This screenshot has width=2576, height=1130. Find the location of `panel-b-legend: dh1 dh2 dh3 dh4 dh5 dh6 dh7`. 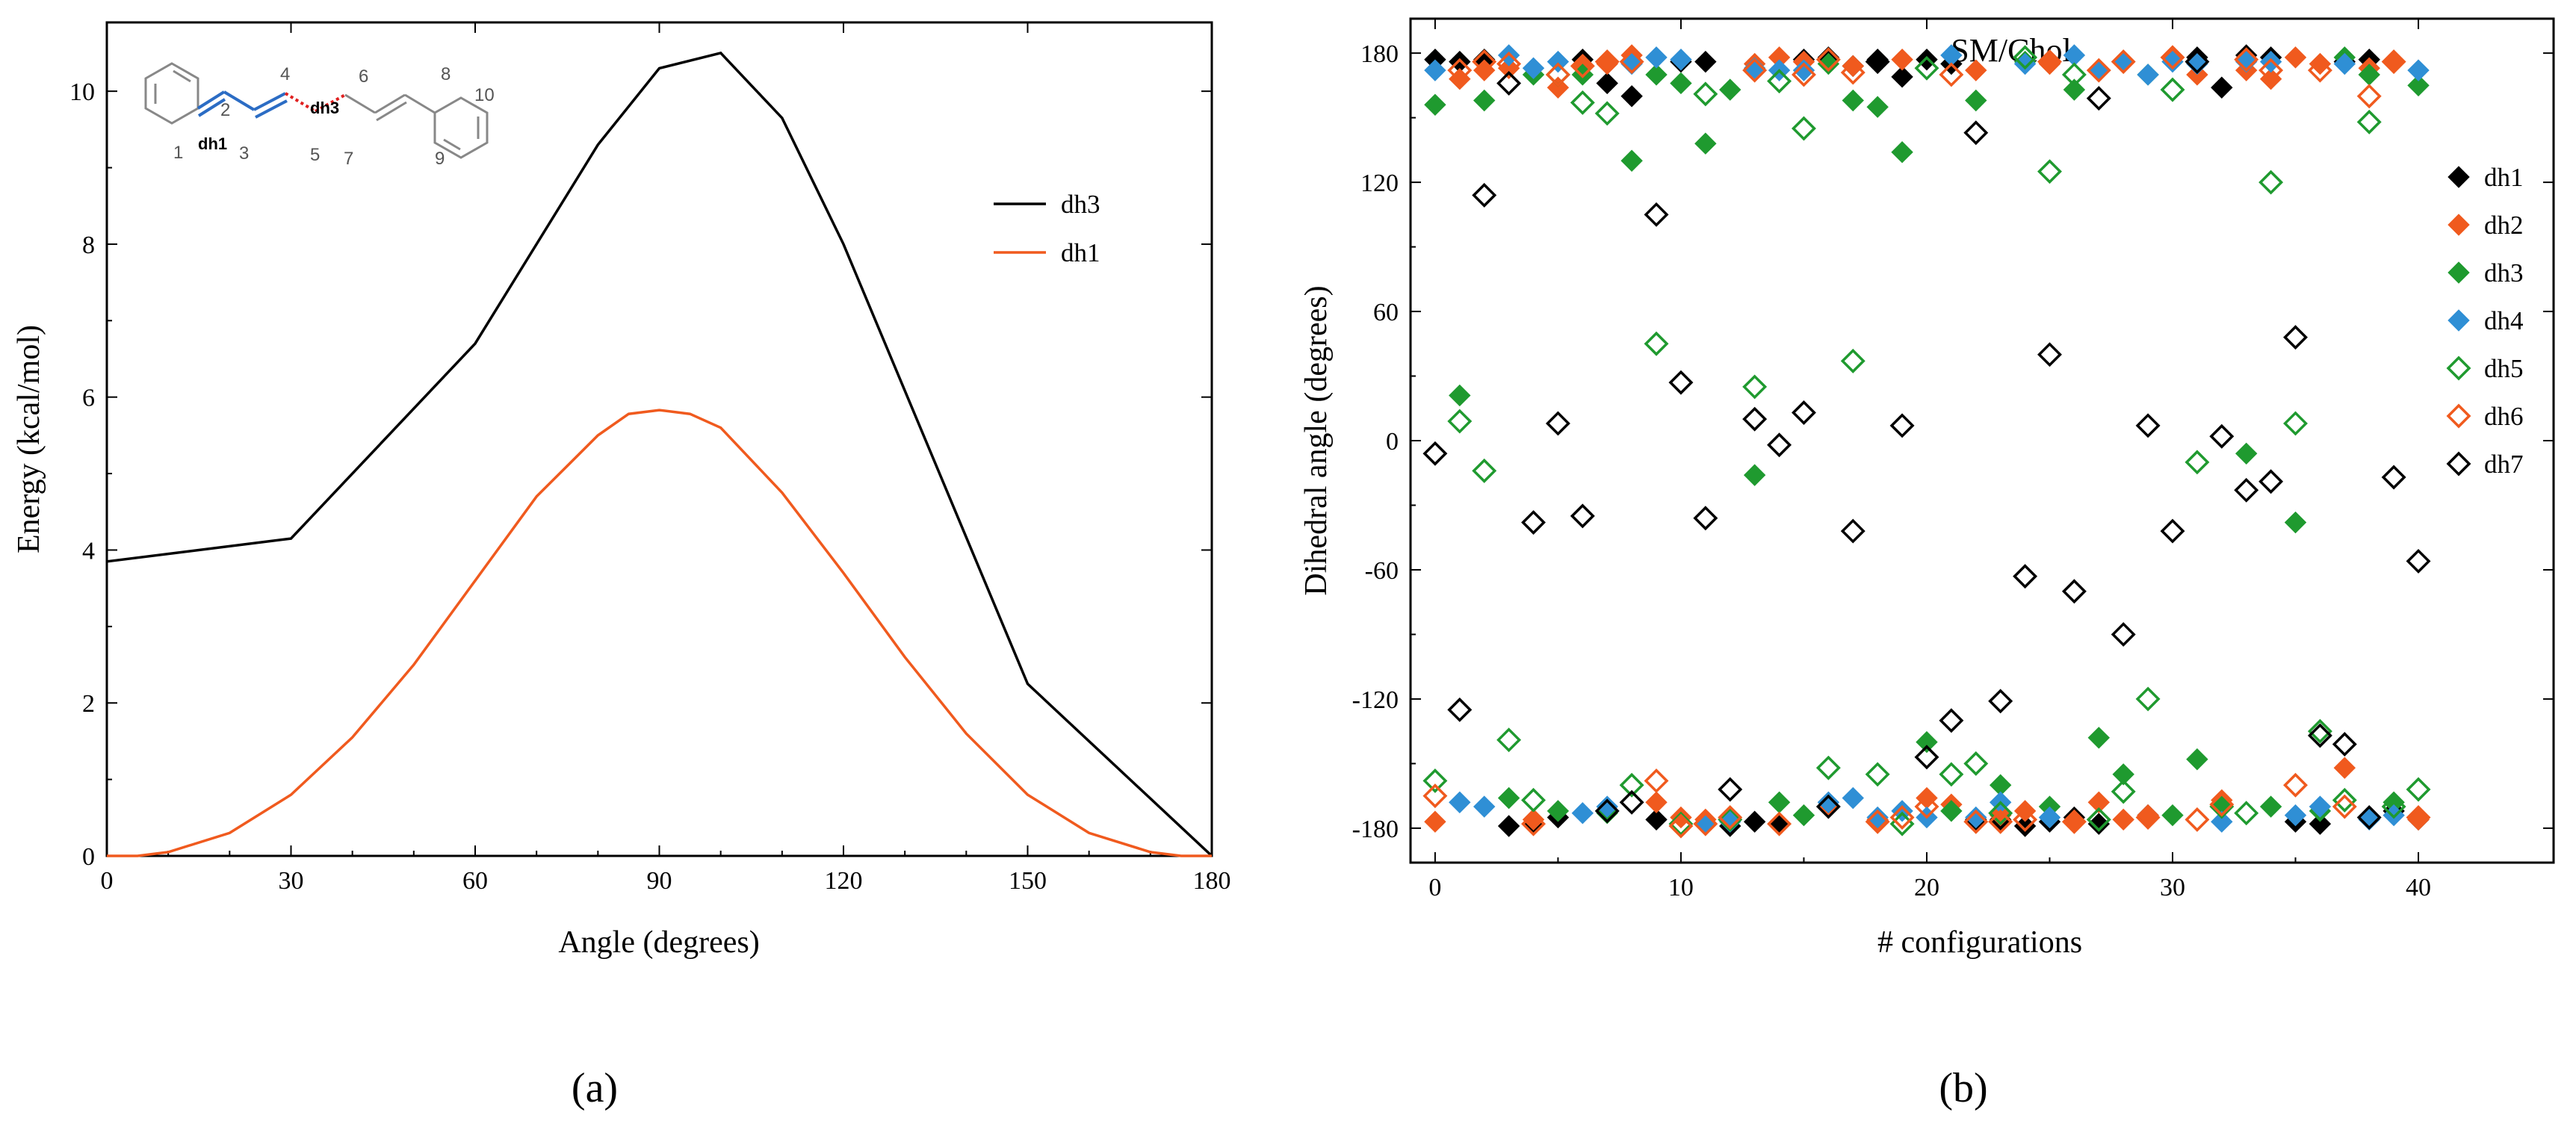

panel-b-legend: dh1 dh2 dh3 dh4 dh5 dh6 dh7 is located at coordinates (2485, 321).